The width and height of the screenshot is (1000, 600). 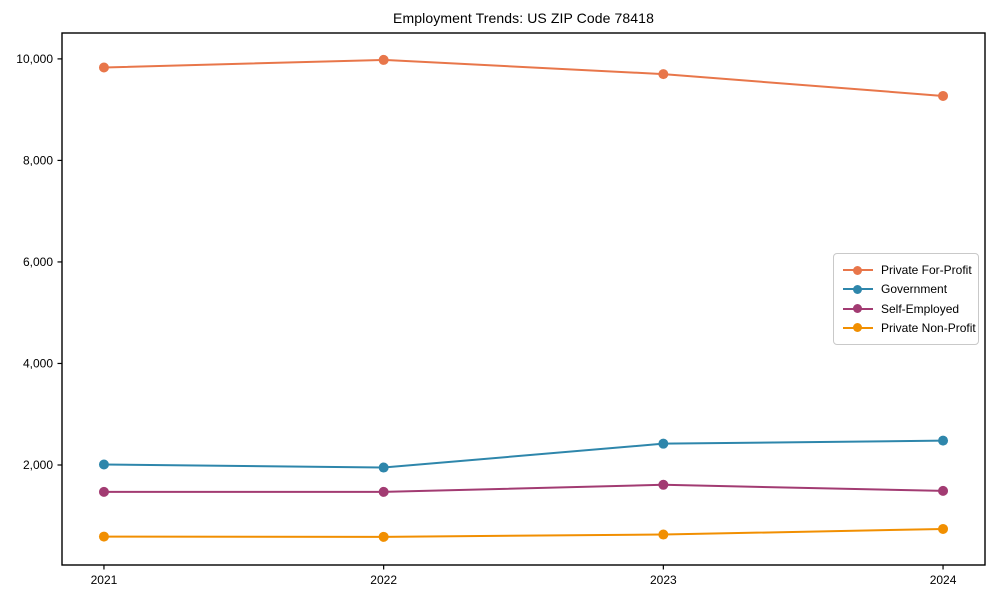 I want to click on data-point-private-for-profit-2022, so click(x=383, y=59).